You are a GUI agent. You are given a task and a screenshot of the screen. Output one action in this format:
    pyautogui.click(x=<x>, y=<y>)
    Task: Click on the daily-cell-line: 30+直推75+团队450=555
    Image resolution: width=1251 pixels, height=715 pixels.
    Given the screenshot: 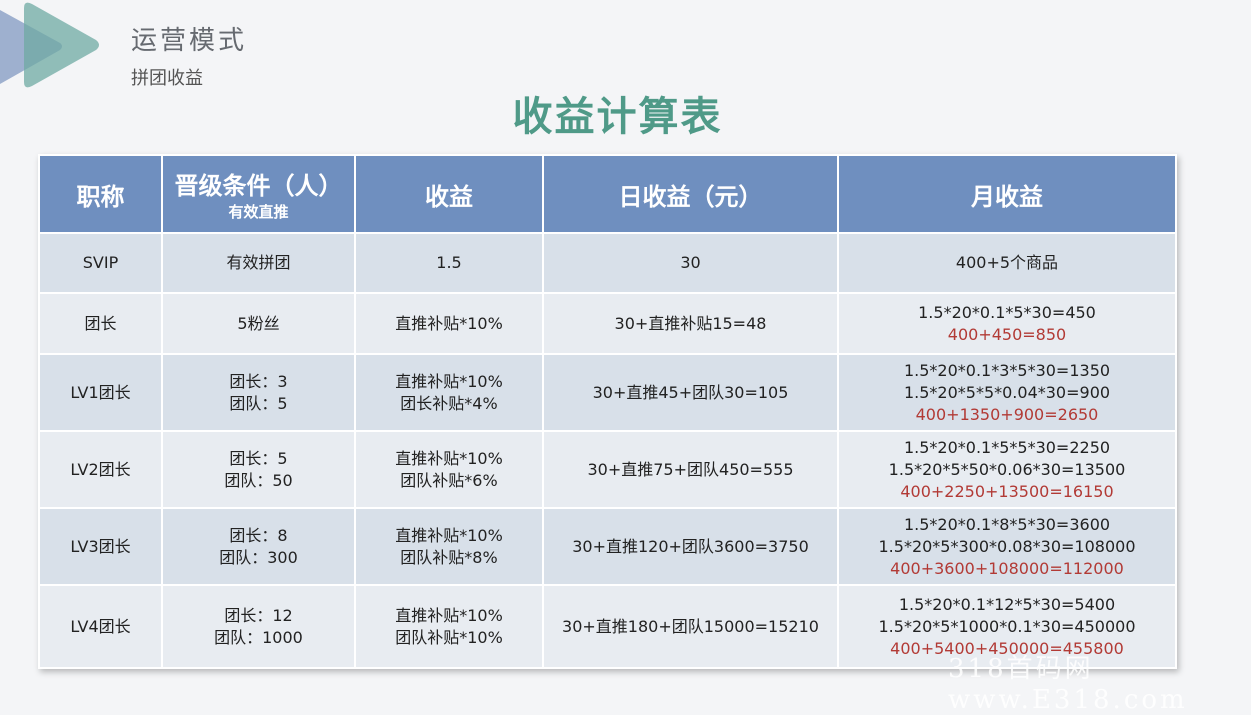 What is the action you would take?
    pyautogui.click(x=690, y=469)
    